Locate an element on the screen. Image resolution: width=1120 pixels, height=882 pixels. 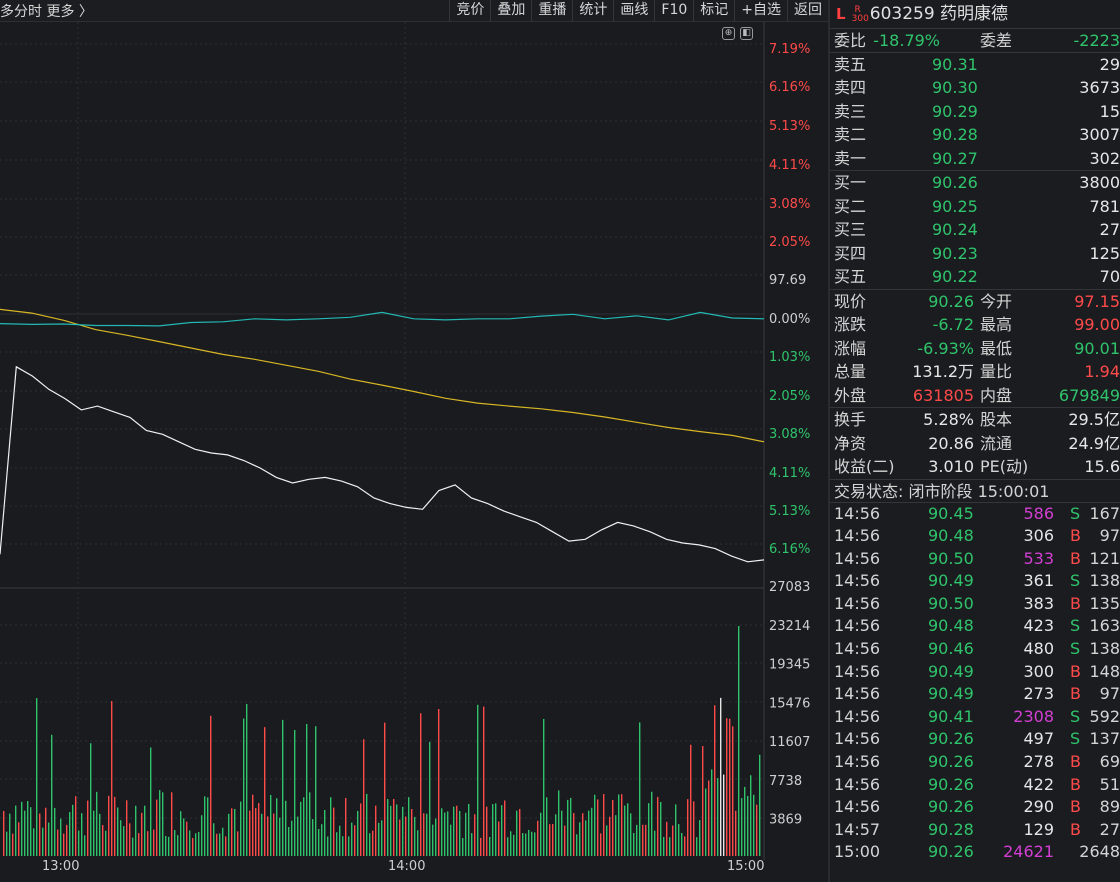
price-axis-label: 7.19% is located at coordinates (789, 49).